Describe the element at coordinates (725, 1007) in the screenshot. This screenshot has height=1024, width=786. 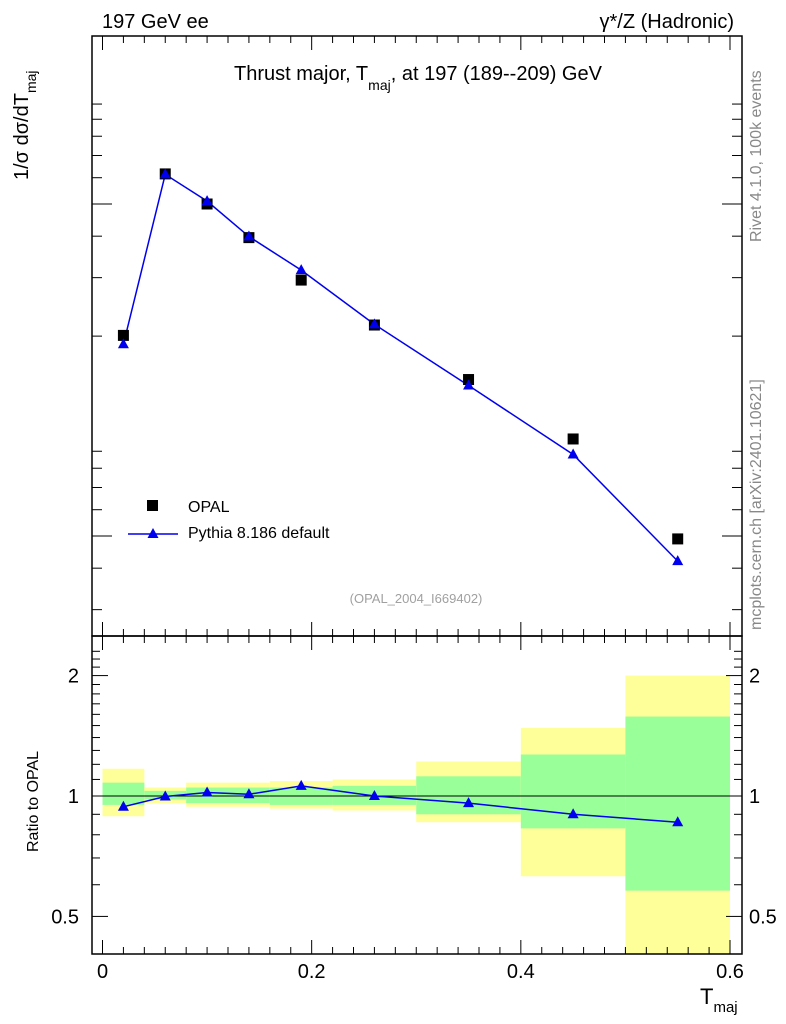
I see `x-axis-label-sub: maj` at that location.